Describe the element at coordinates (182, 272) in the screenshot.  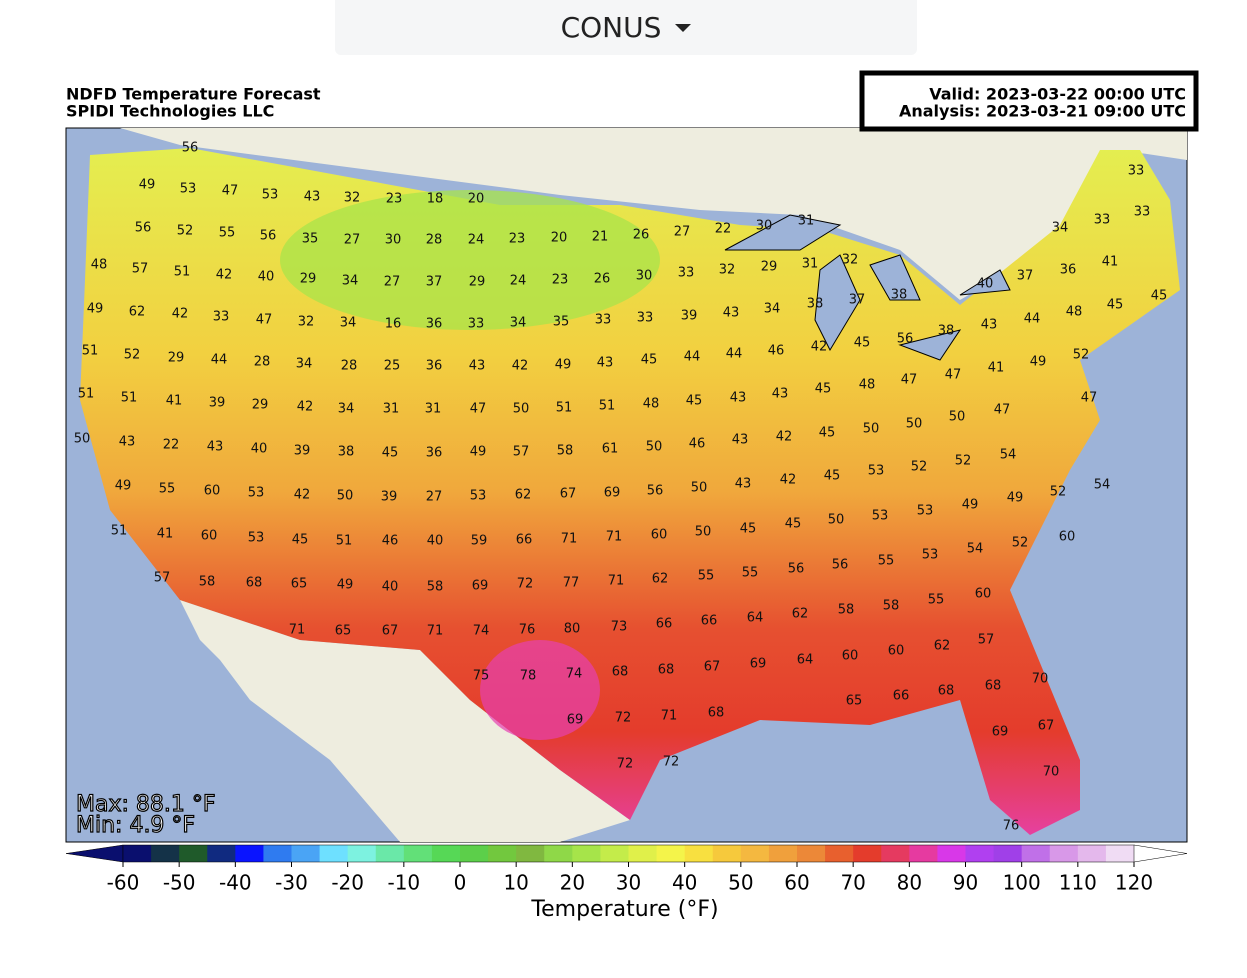
I see `station-temp: 51` at that location.